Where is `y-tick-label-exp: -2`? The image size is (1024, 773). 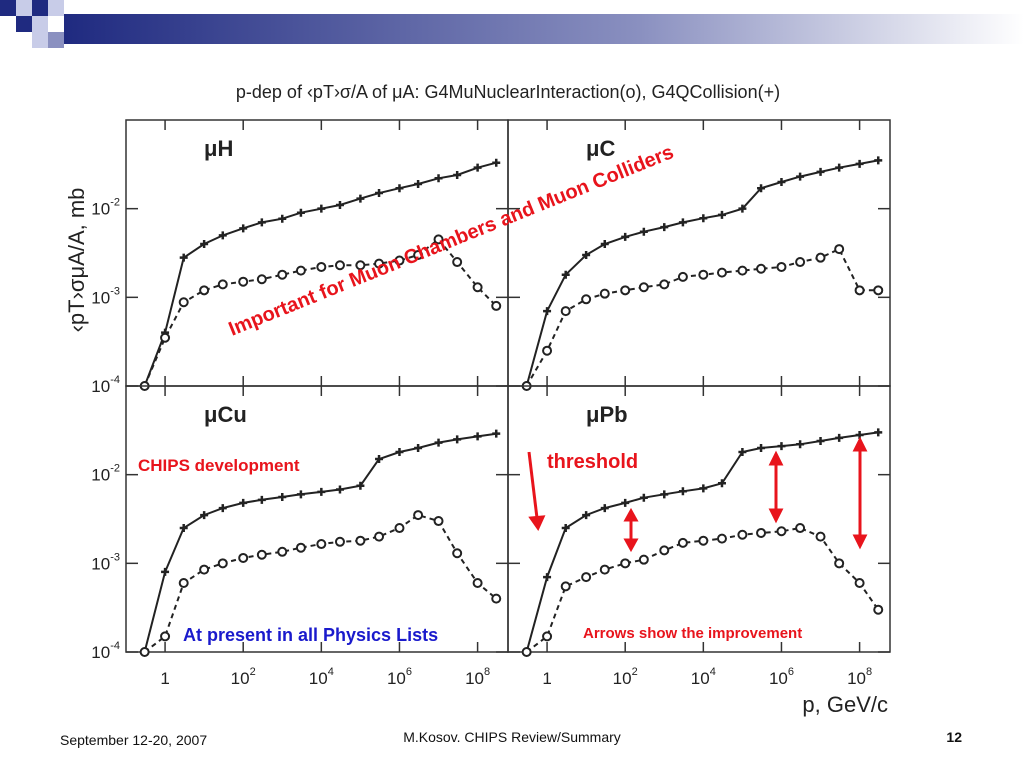 y-tick-label-exp: -2 is located at coordinates (115, 469).